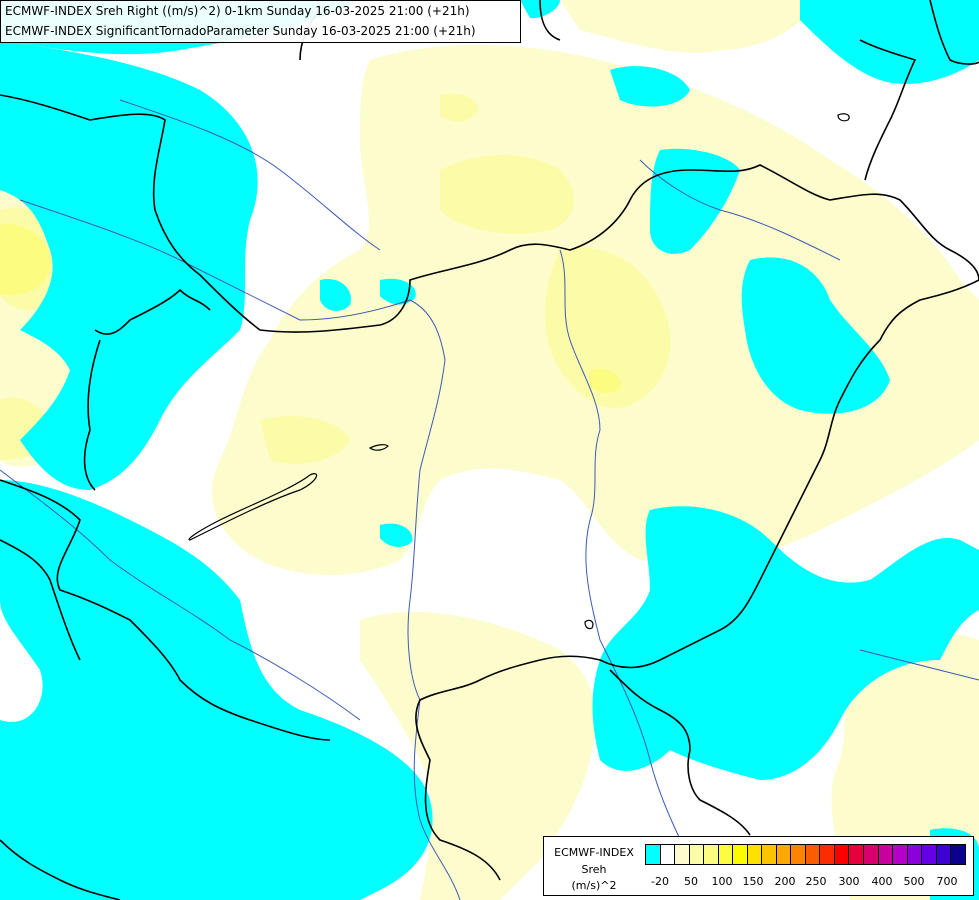  What do you see at coordinates (691, 881) in the screenshot?
I see `legend-tick-label: 50` at bounding box center [691, 881].